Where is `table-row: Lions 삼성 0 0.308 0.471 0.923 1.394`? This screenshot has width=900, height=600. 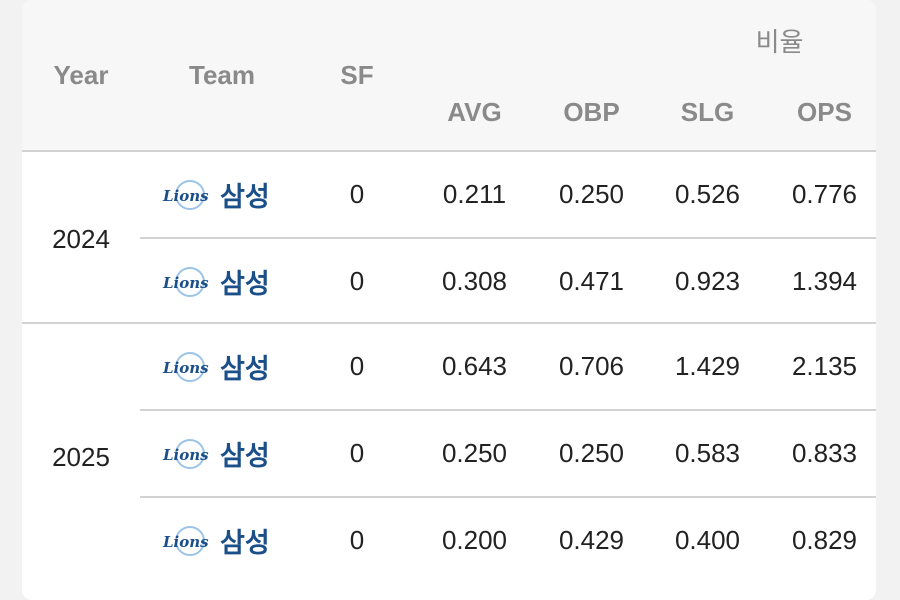
table-row: Lions 삼성 0 0.308 0.471 0.923 1.394 is located at coordinates (508, 281).